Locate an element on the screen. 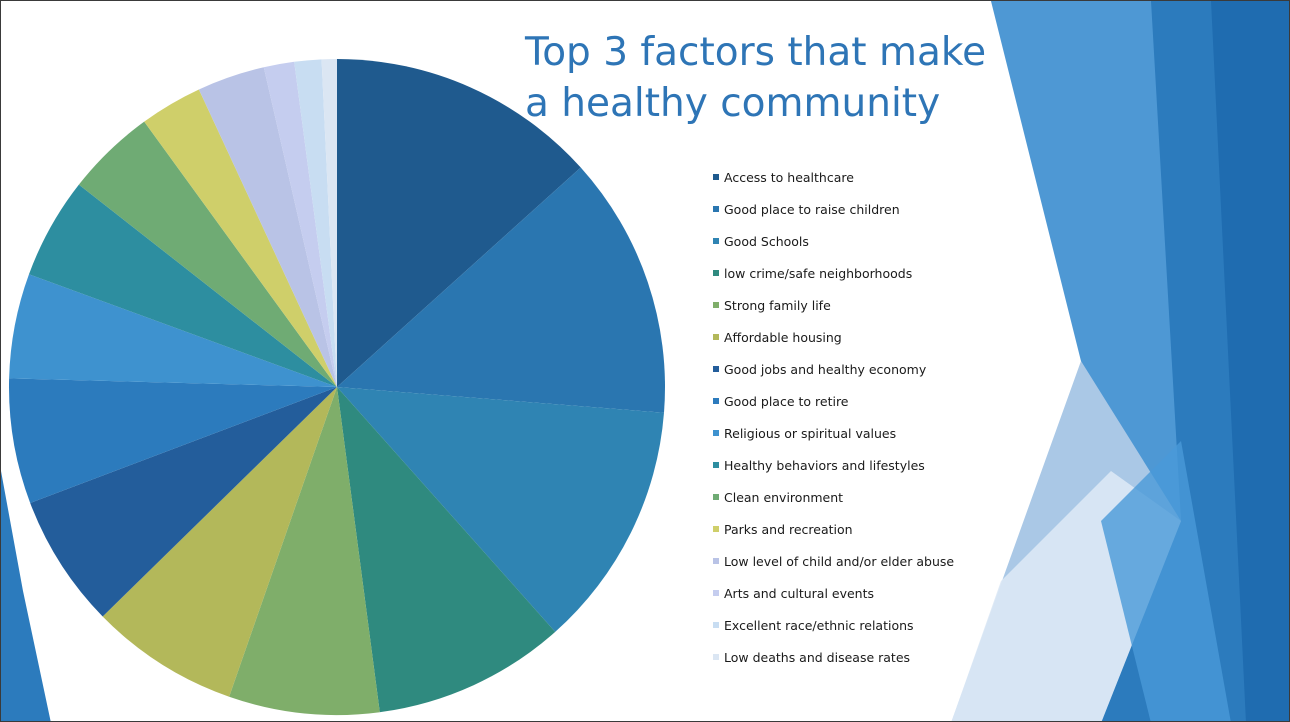 Image resolution: width=1290 pixels, height=722 pixels. legend-item: Healthy behaviors and lifestyles is located at coordinates (833, 465).